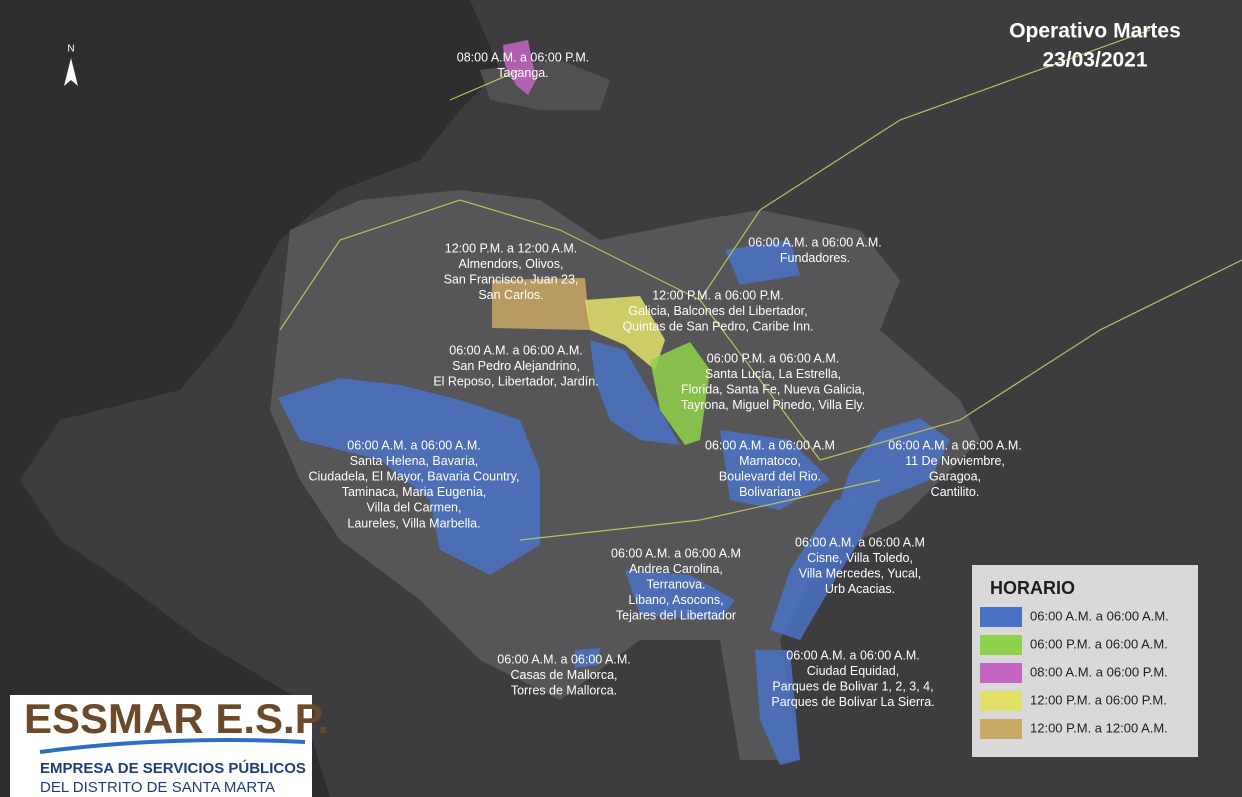 This screenshot has width=1242, height=797. What do you see at coordinates (173, 768) in the screenshot?
I see `logo-line1: EMPRESA DE SERVICIOS PÚBLICOS` at bounding box center [173, 768].